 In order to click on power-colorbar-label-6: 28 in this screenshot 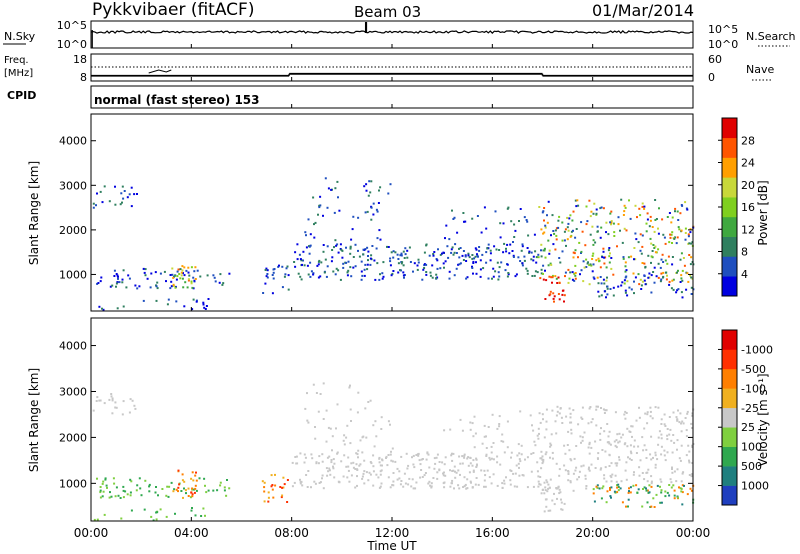, I will do `click(748, 140)`.